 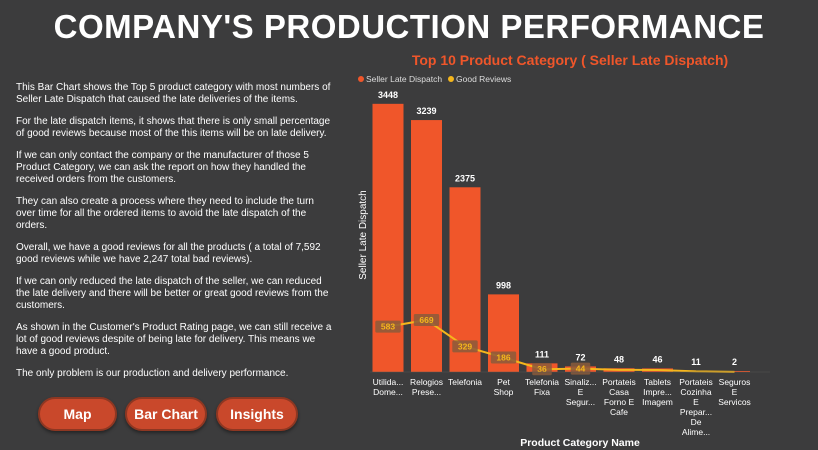 What do you see at coordinates (619, 392) in the screenshot?
I see `x-tick-label-line: Casa` at bounding box center [619, 392].